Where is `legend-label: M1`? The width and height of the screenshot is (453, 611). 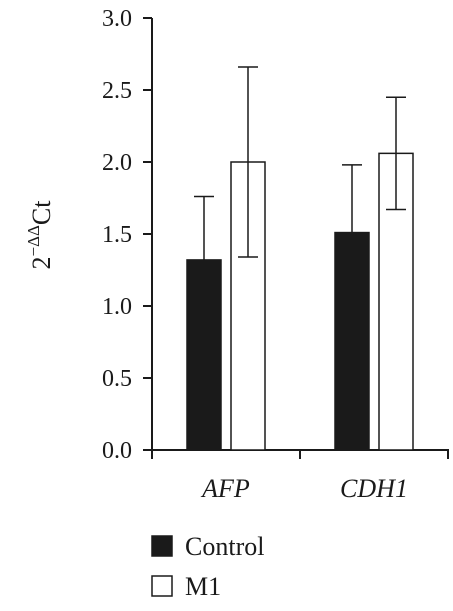 legend-label: M1 is located at coordinates (203, 586).